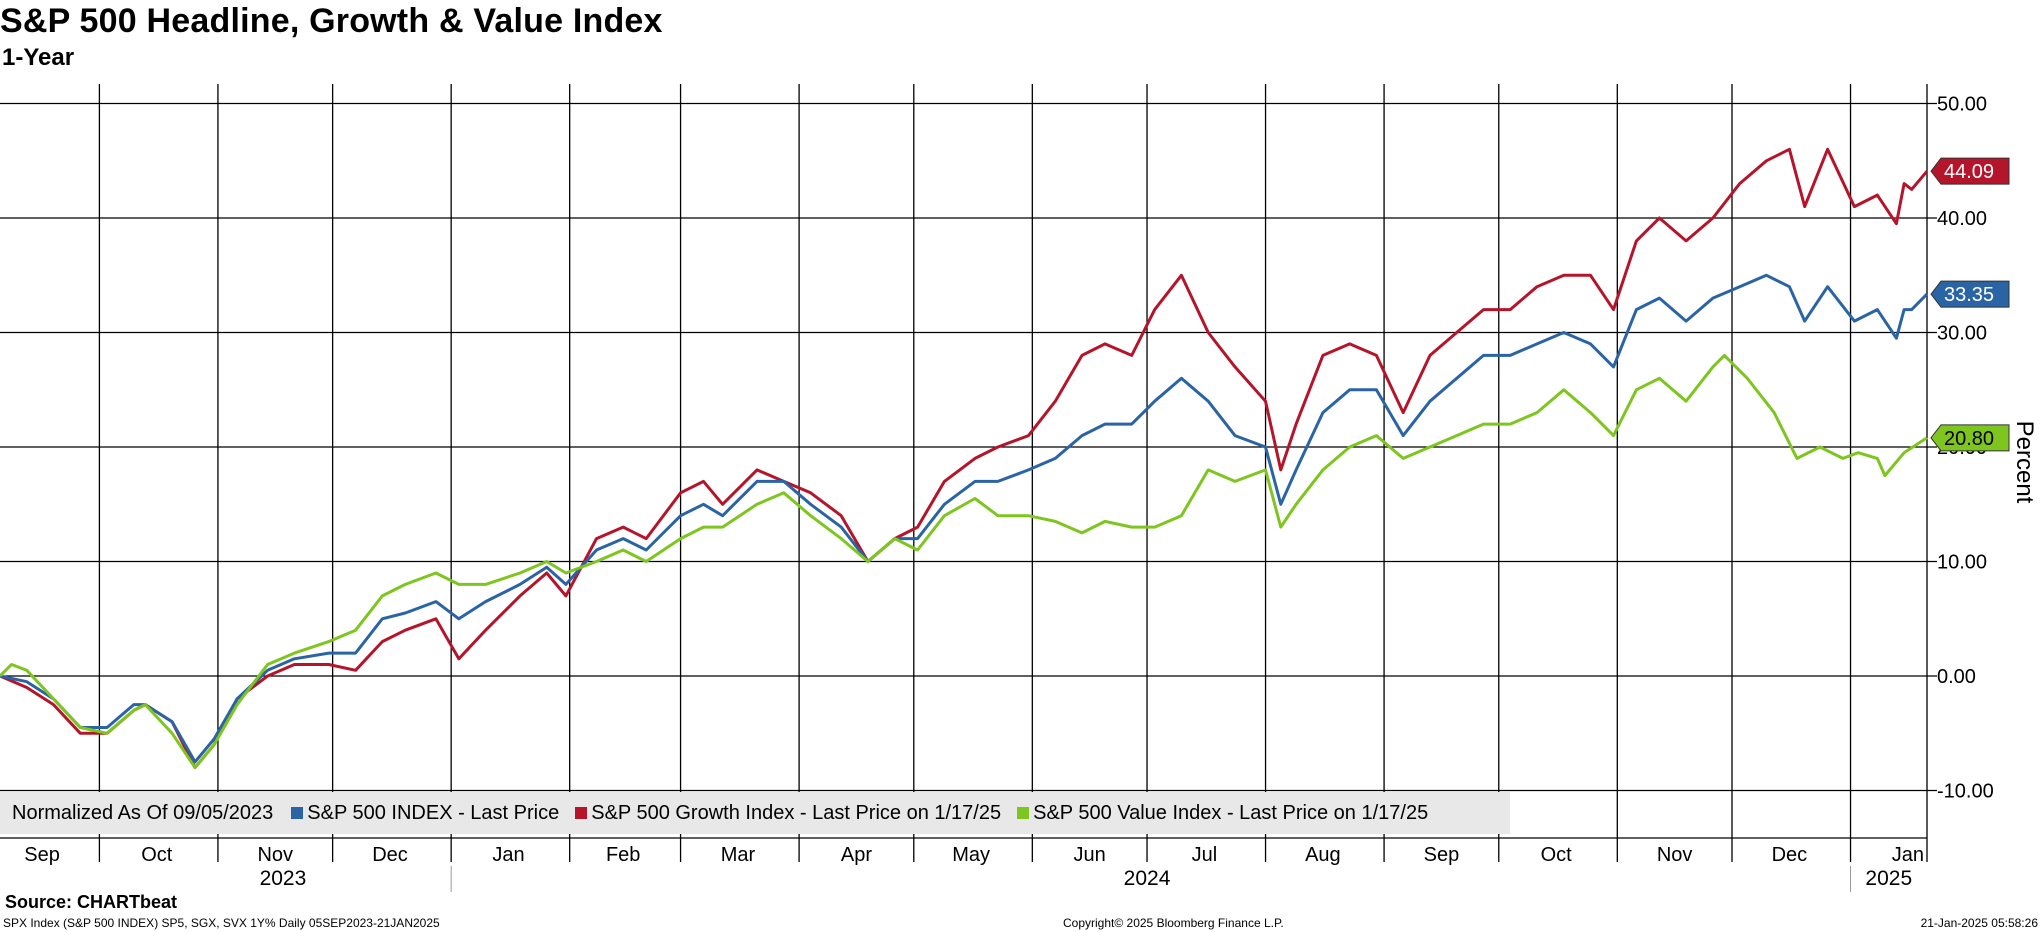  I want to click on legend-item-spx: S&P 500 INDEX - Last Price, so click(433, 812).